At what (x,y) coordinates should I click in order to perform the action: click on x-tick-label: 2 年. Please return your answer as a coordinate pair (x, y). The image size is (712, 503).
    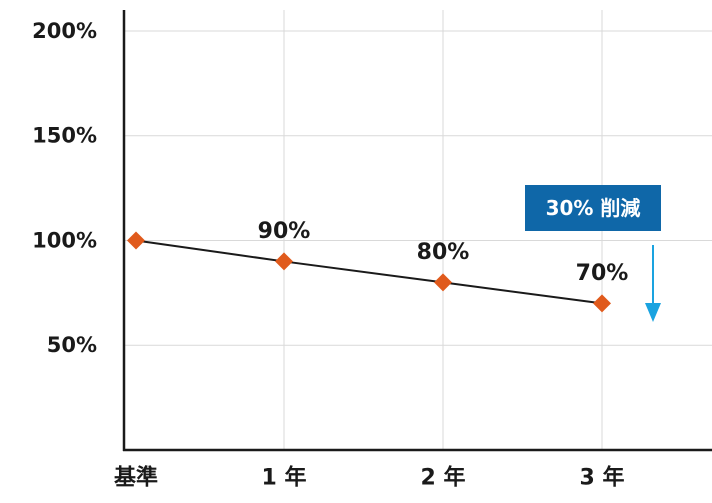
    Looking at the image, I should click on (443, 478).